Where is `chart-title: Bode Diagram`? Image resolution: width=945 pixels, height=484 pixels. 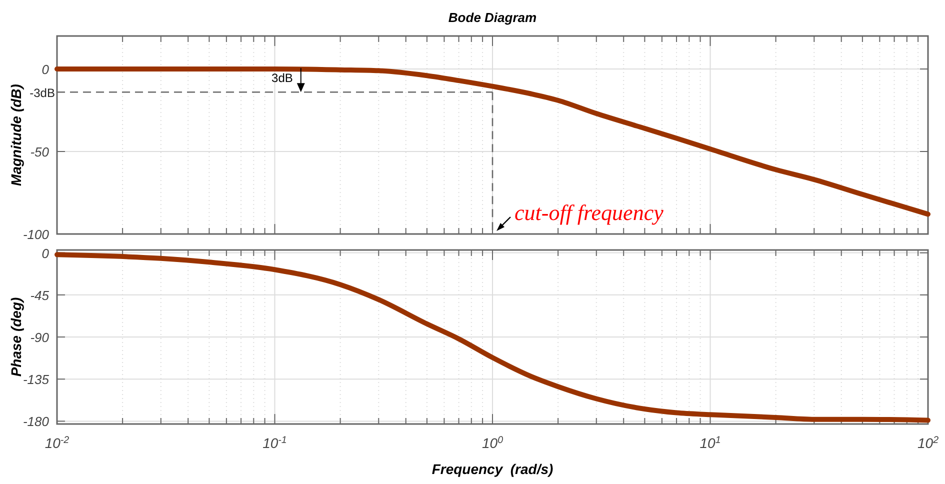
chart-title: Bode Diagram is located at coordinates (492, 17).